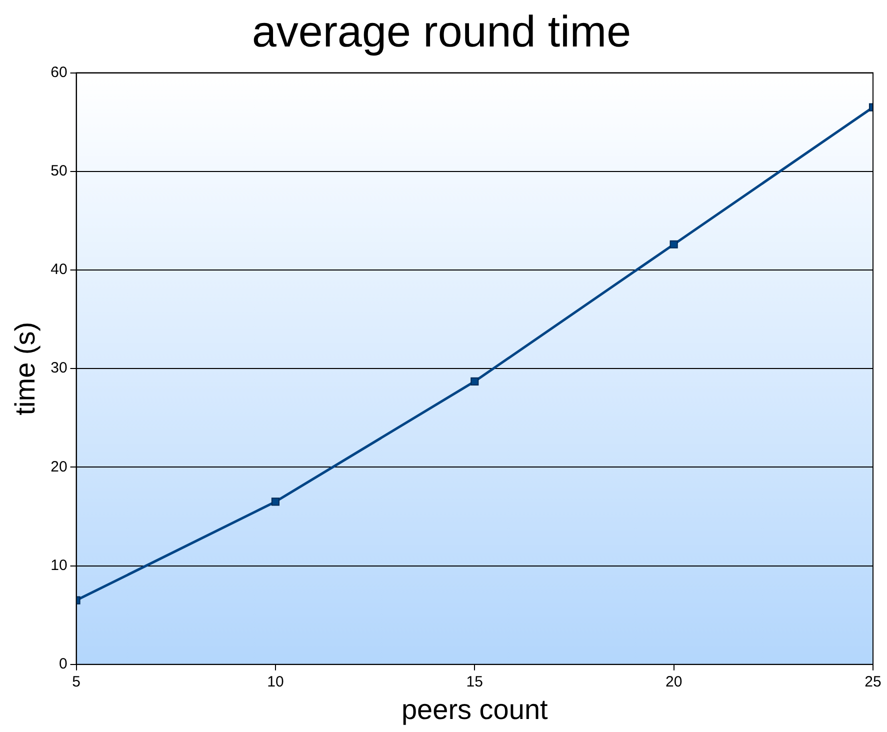 This screenshot has height=732, width=887. What do you see at coordinates (474, 709) in the screenshot?
I see `x-axis-title: peers count` at bounding box center [474, 709].